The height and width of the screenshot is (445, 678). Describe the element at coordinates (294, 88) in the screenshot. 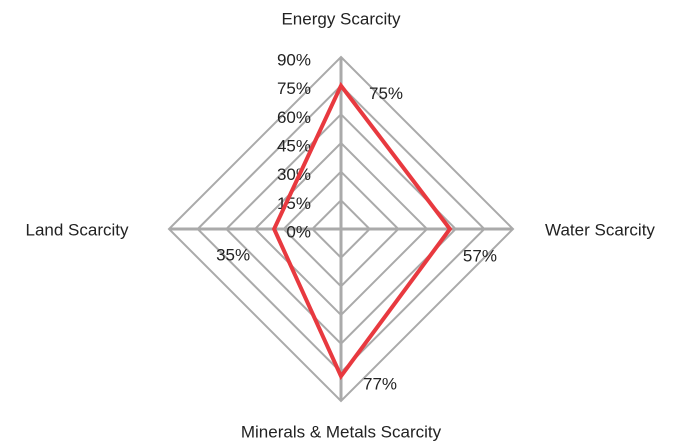

I see `tick-label: 75%` at that location.